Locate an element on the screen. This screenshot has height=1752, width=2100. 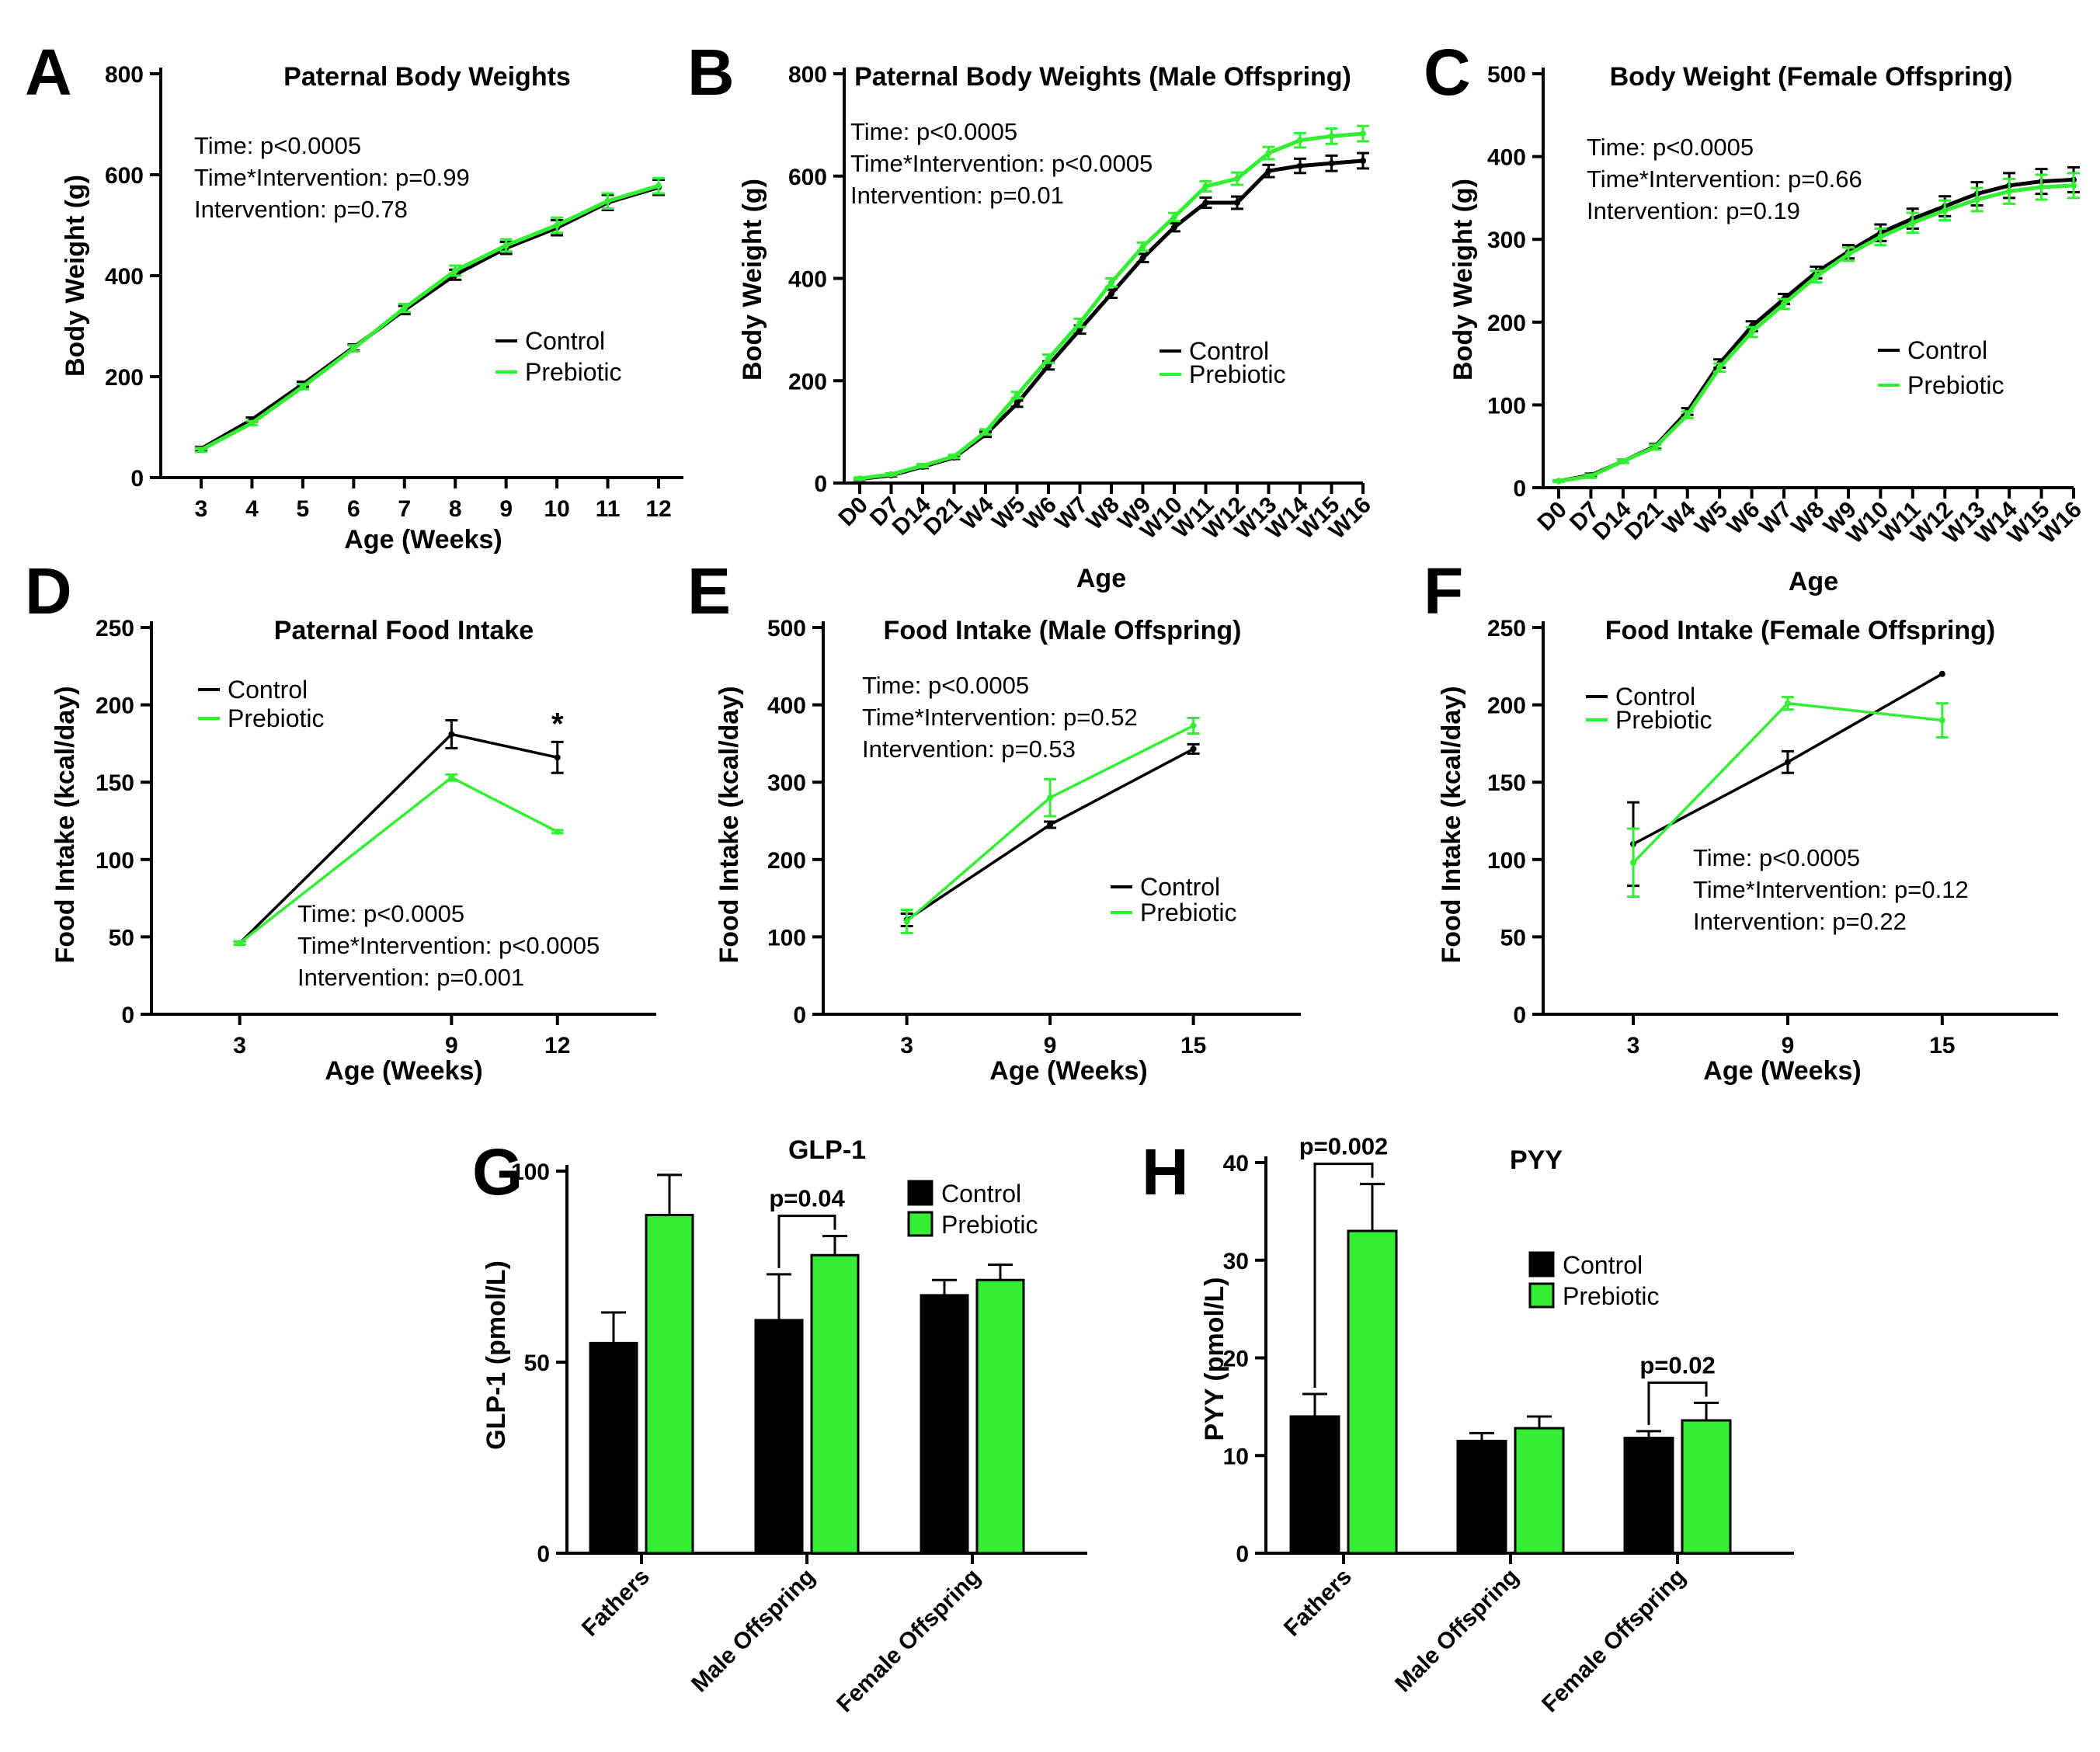
significance-bracket is located at coordinates (806, 1241).